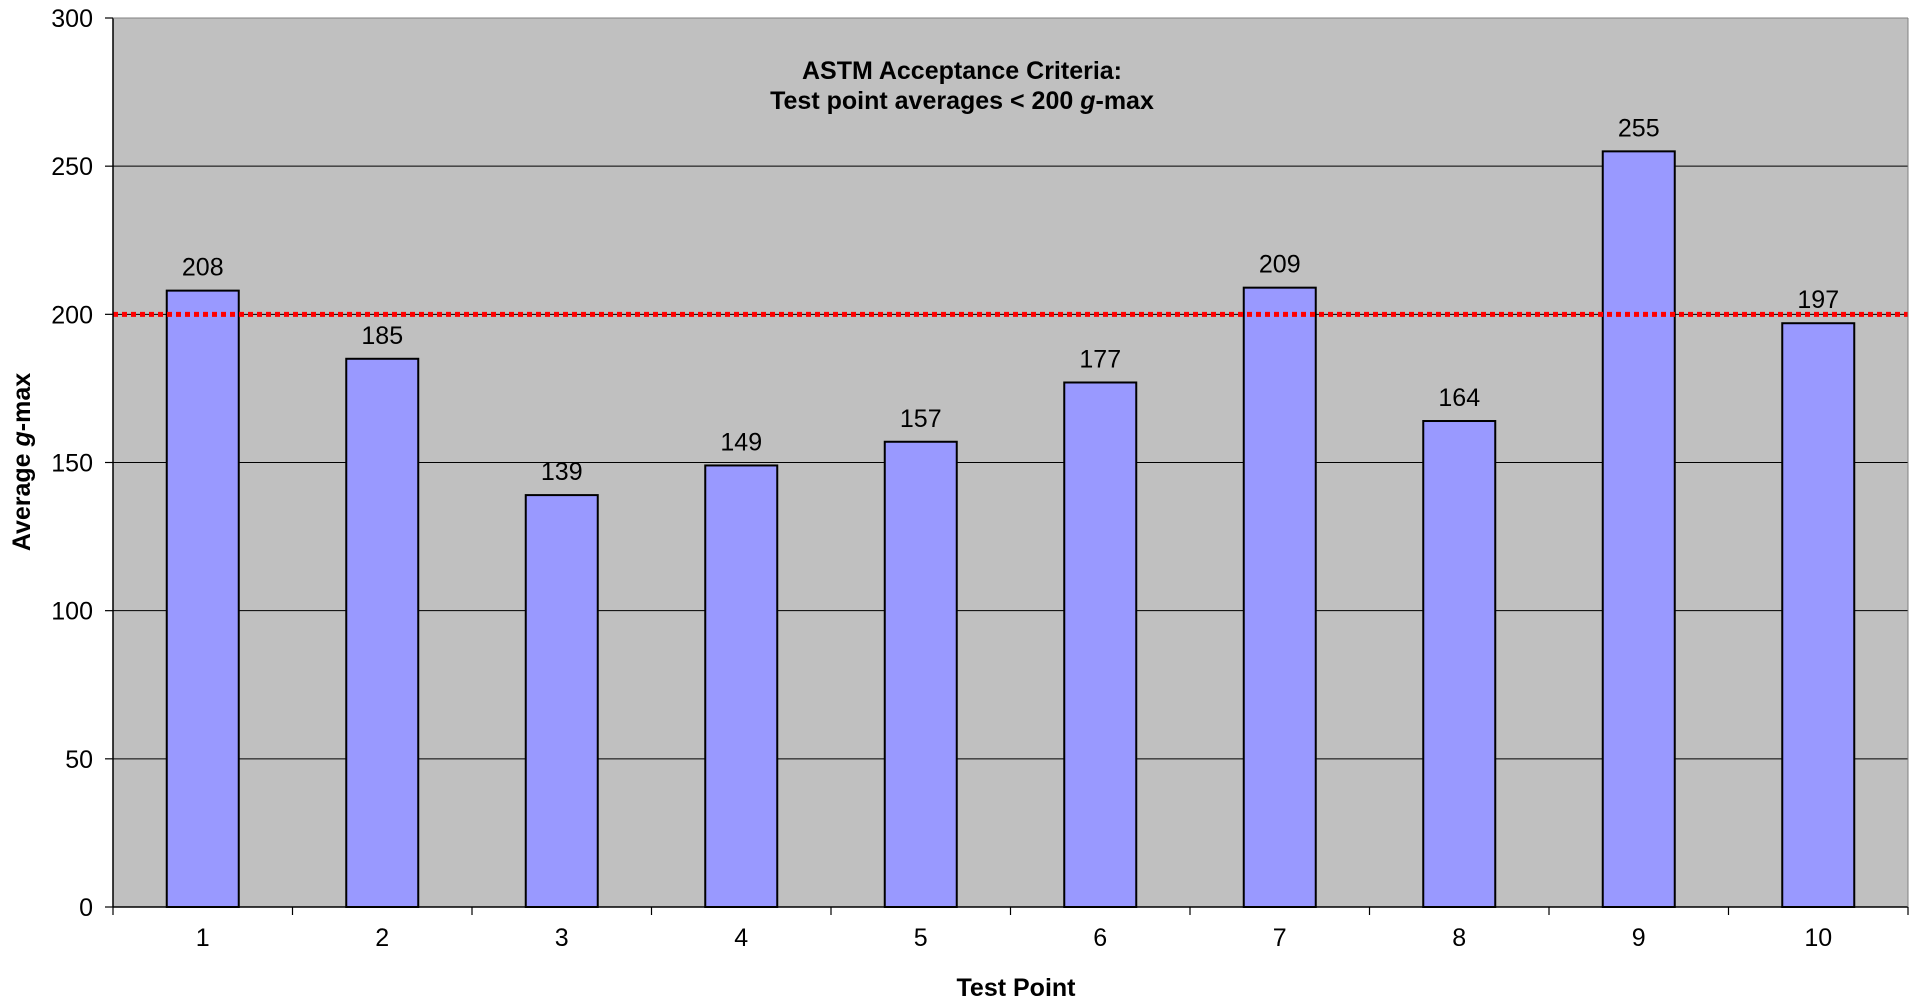  I want to click on bar-data-label: 255, so click(1639, 128).